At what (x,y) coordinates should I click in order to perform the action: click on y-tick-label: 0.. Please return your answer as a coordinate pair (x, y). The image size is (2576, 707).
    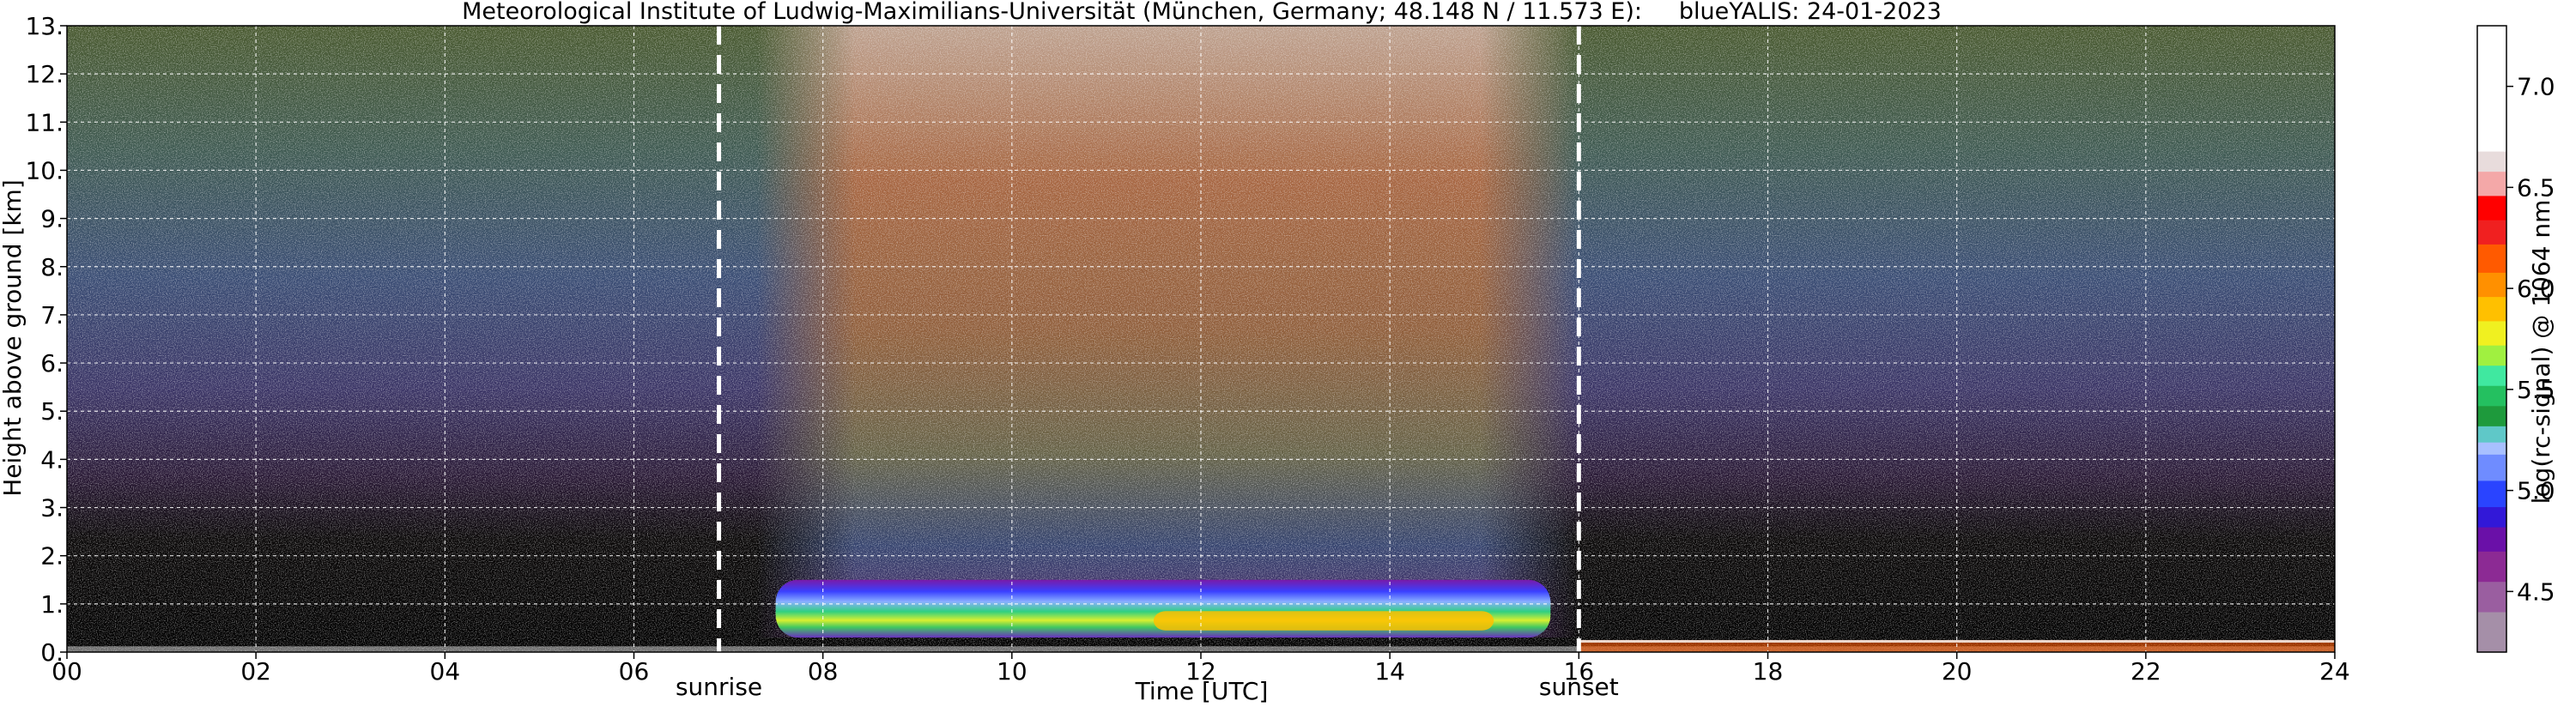
    Looking at the image, I should click on (52, 653).